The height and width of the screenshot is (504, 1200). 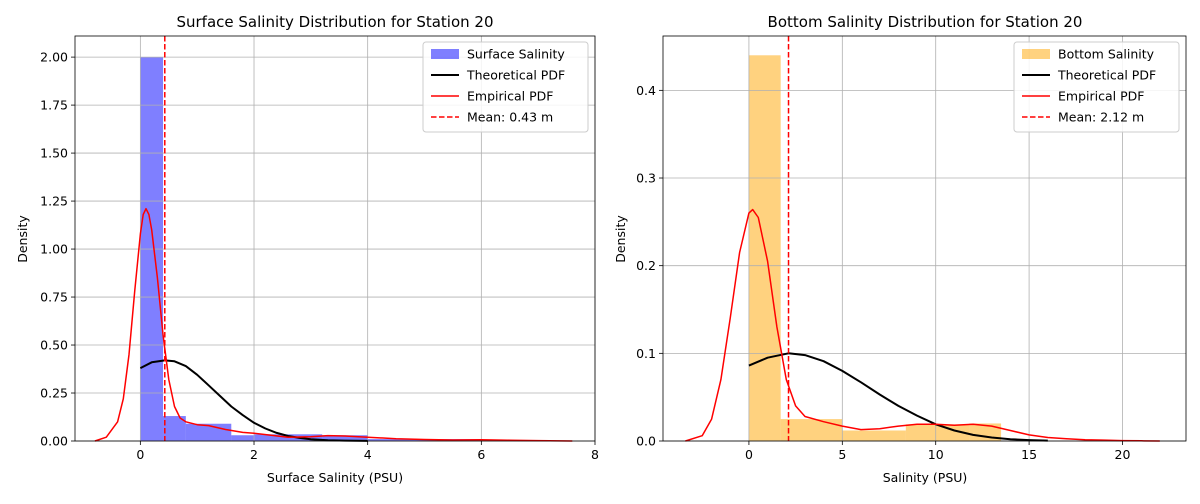 I want to click on chart-2-legend-label-3: Mean: 2.12 m, so click(x=1101, y=117).